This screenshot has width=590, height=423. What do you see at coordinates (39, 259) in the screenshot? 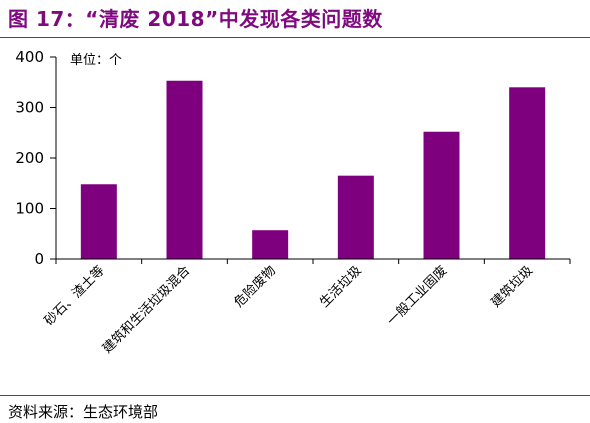
I see `y-tick-label: 0` at bounding box center [39, 259].